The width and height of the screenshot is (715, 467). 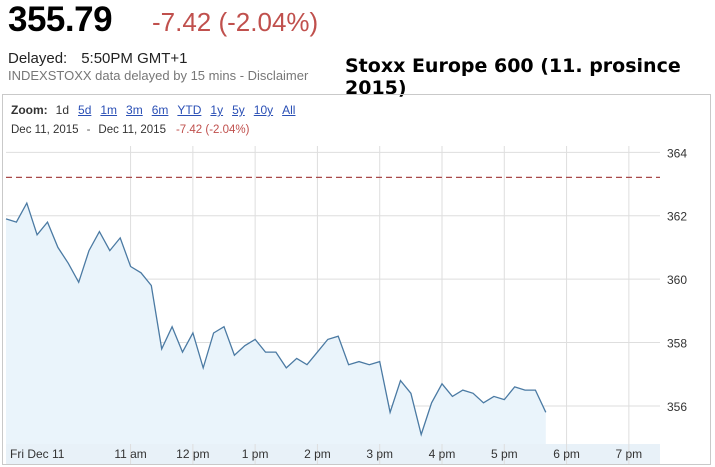 I want to click on x-tick-label: 4 pm, so click(x=442, y=454).